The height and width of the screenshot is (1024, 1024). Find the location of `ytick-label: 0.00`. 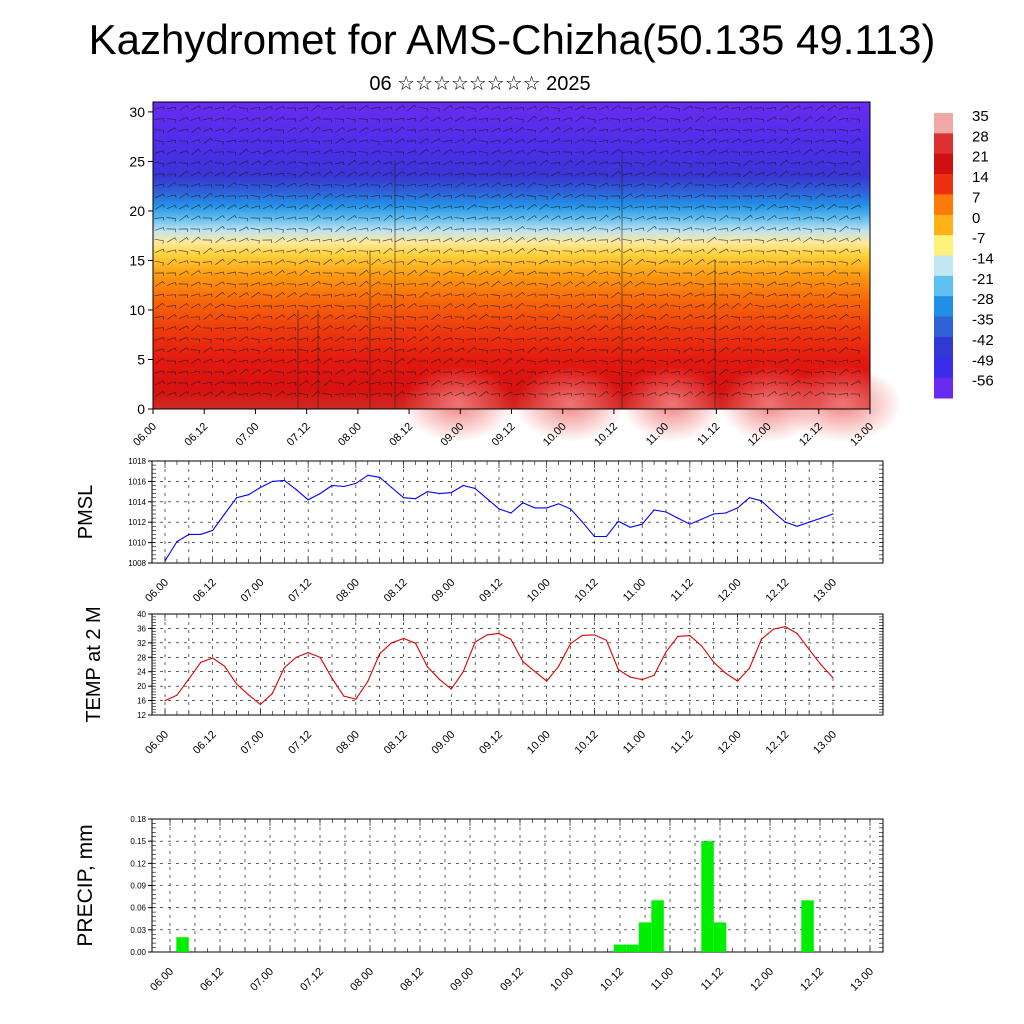

ytick-label: 0.00 is located at coordinates (138, 952).